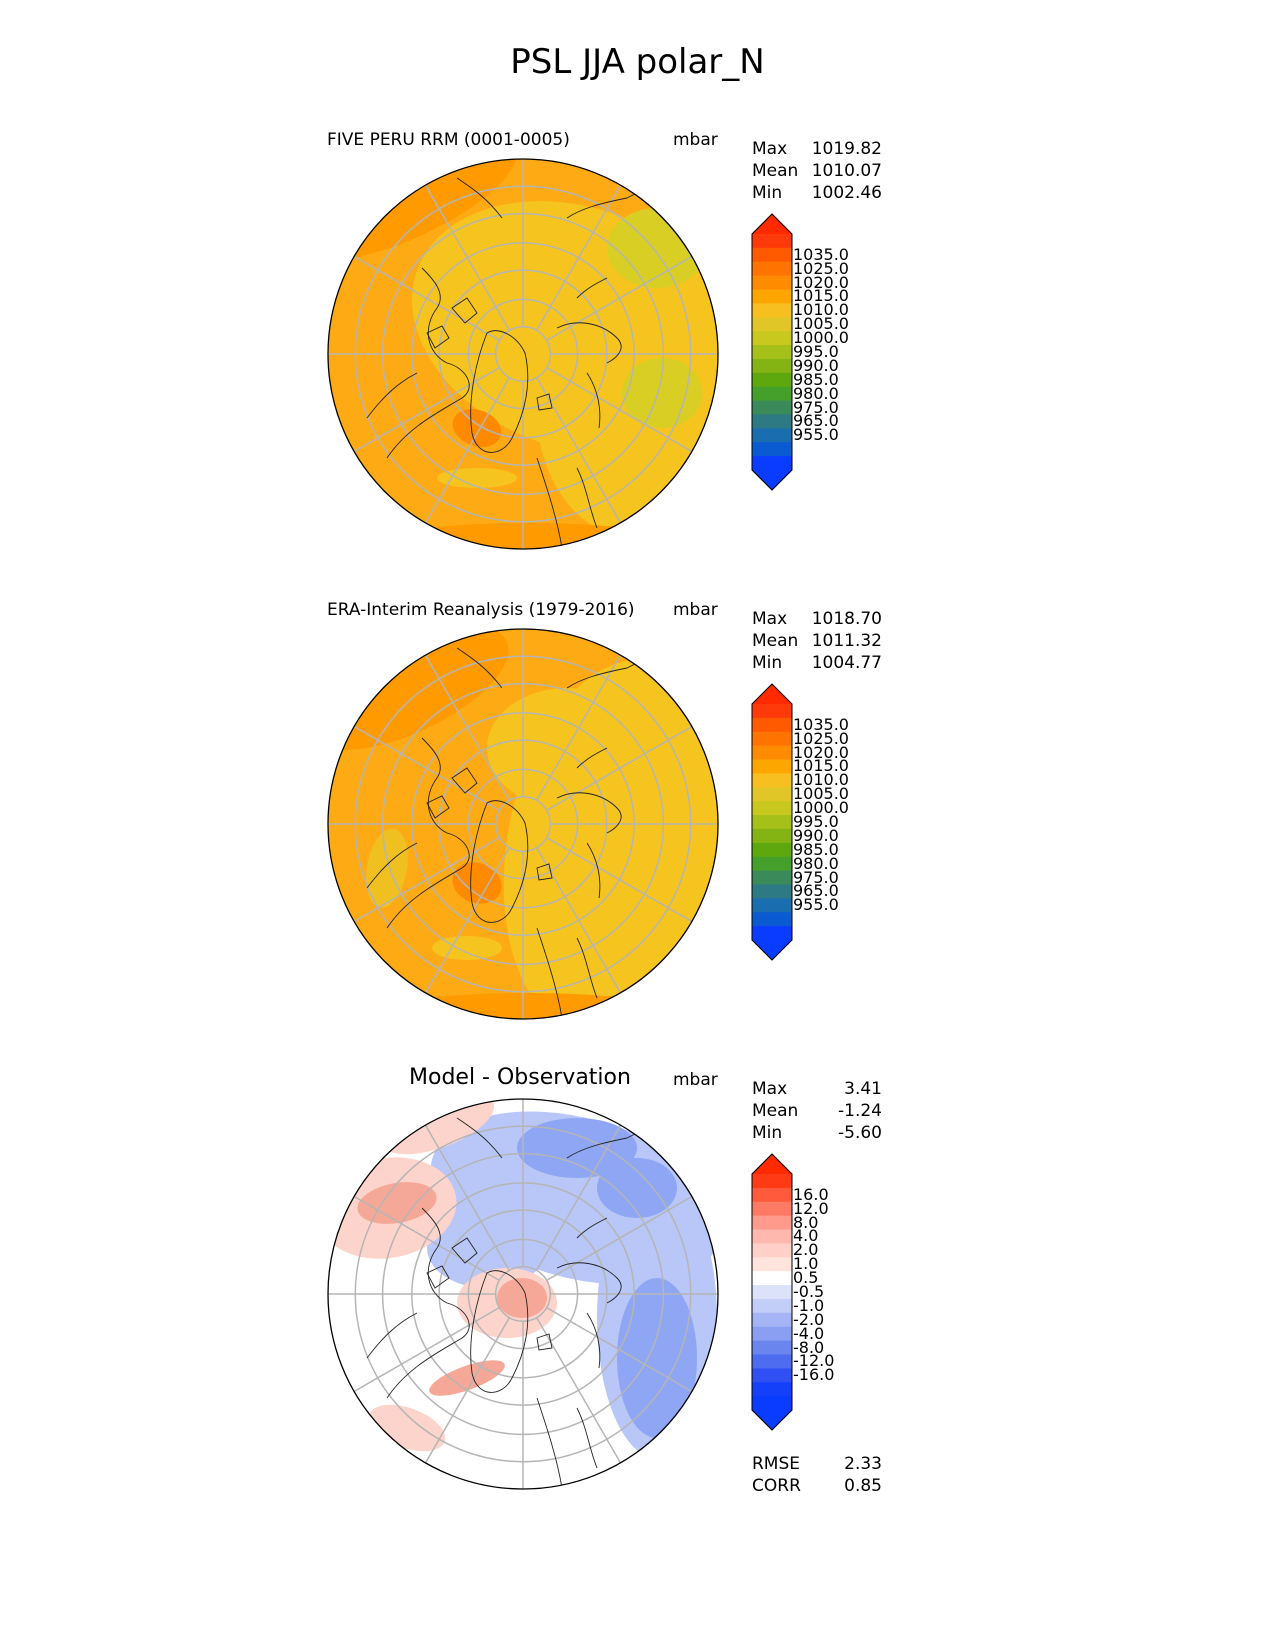 Image resolution: width=1275 pixels, height=1650 pixels. What do you see at coordinates (817, 171) in the screenshot?
I see `panel-1-stats: Max 1019.82 Mean 1010.07 Min 1002.46` at bounding box center [817, 171].